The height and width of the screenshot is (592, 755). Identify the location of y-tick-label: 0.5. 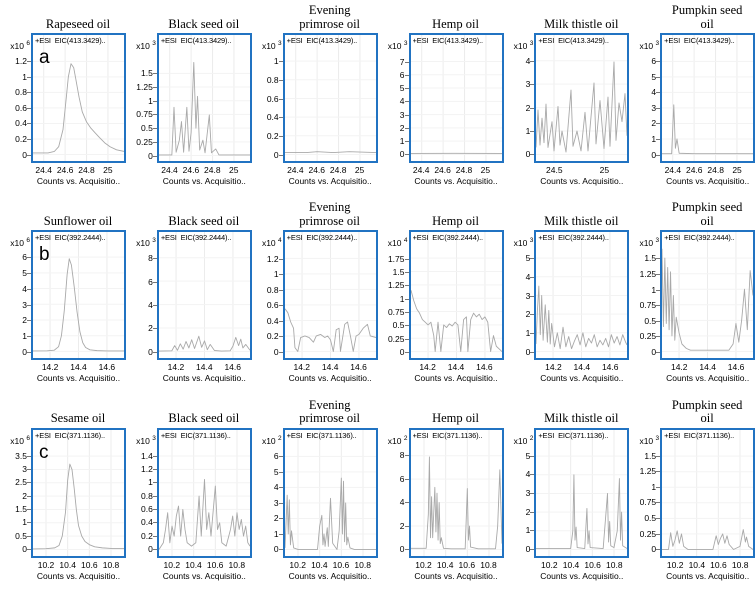
(650, 518).